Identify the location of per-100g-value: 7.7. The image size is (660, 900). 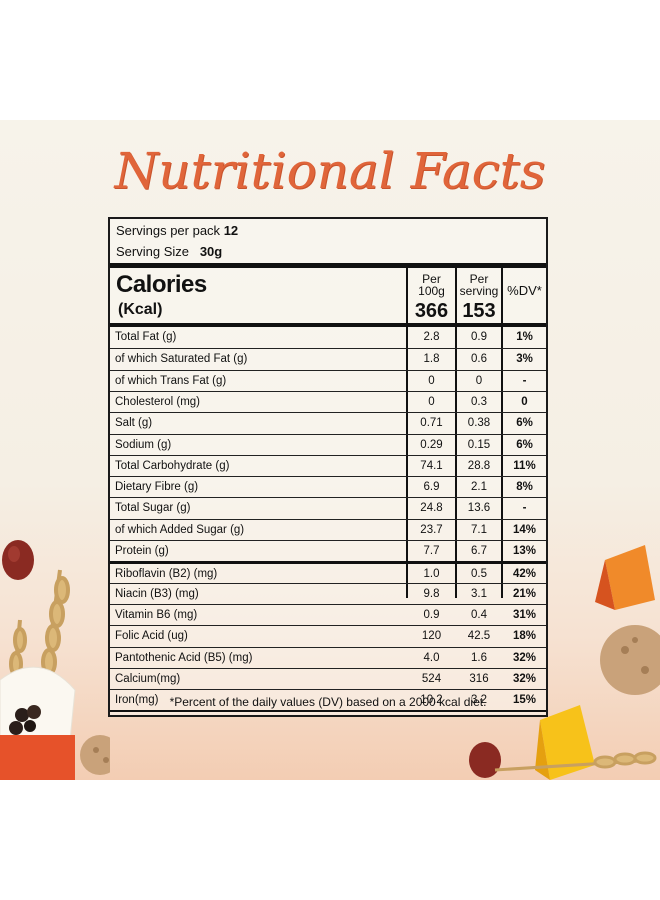
(431, 551).